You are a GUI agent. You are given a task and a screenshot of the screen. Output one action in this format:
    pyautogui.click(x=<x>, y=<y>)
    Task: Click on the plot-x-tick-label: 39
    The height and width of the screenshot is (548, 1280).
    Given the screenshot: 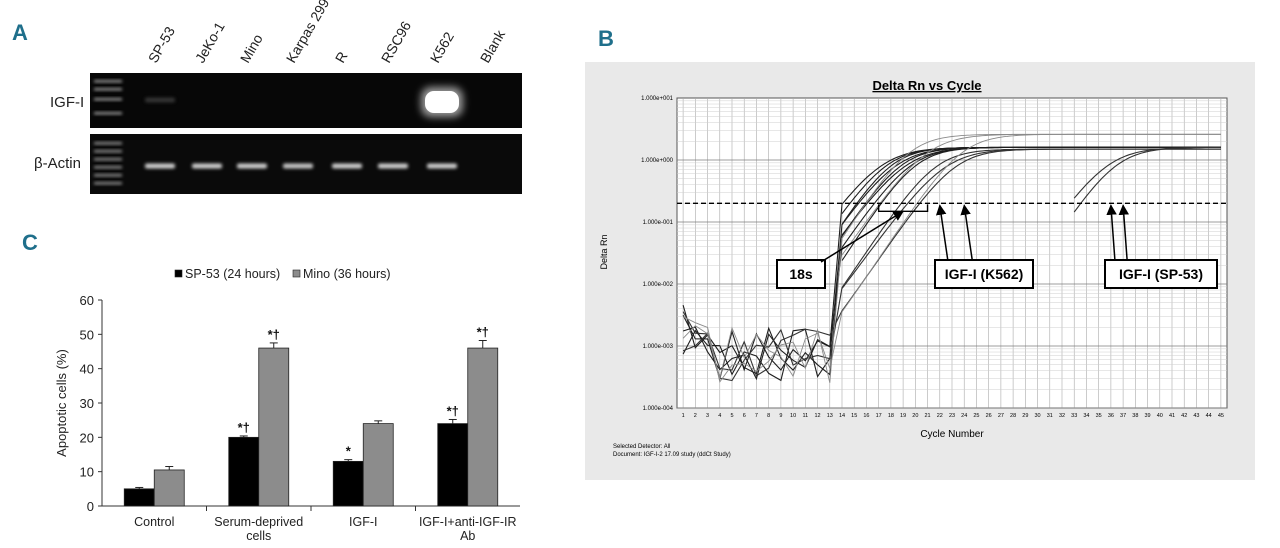 What is the action you would take?
    pyautogui.click(x=1147, y=416)
    